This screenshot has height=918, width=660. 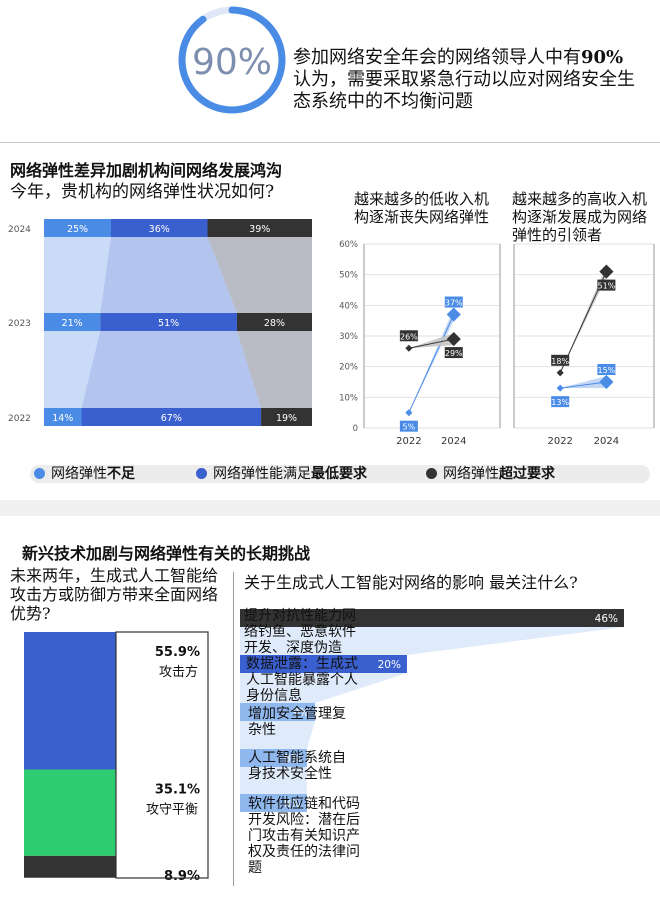 I want to click on data-label: 39%, so click(x=259, y=229).